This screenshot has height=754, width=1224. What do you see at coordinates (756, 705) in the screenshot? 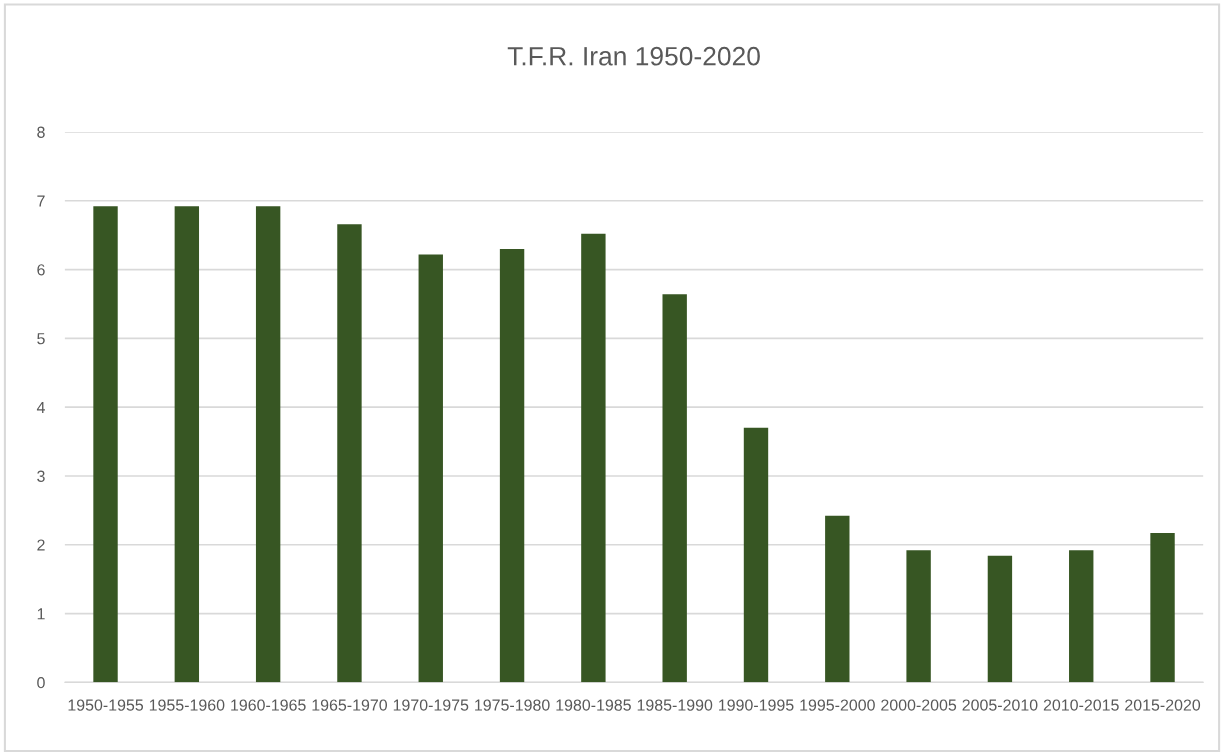
I see `x-tick-label: 1990-1995` at bounding box center [756, 705].